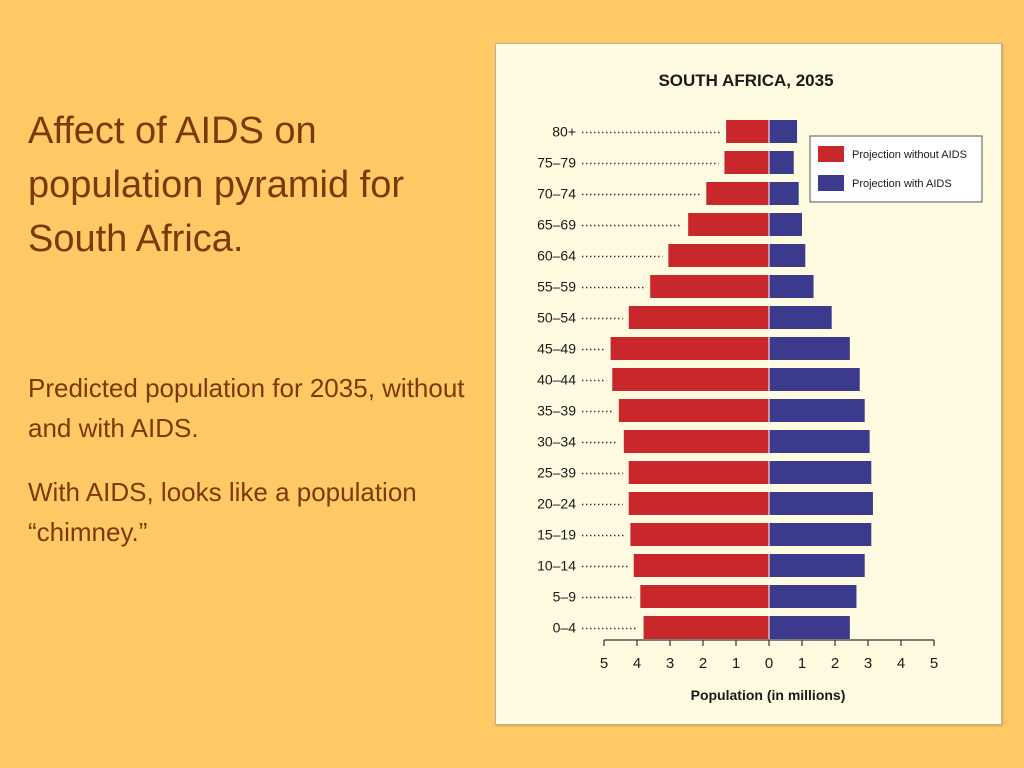 The height and width of the screenshot is (768, 1024). Describe the element at coordinates (556, 411) in the screenshot. I see `age-label-35-39: 35–39` at that location.